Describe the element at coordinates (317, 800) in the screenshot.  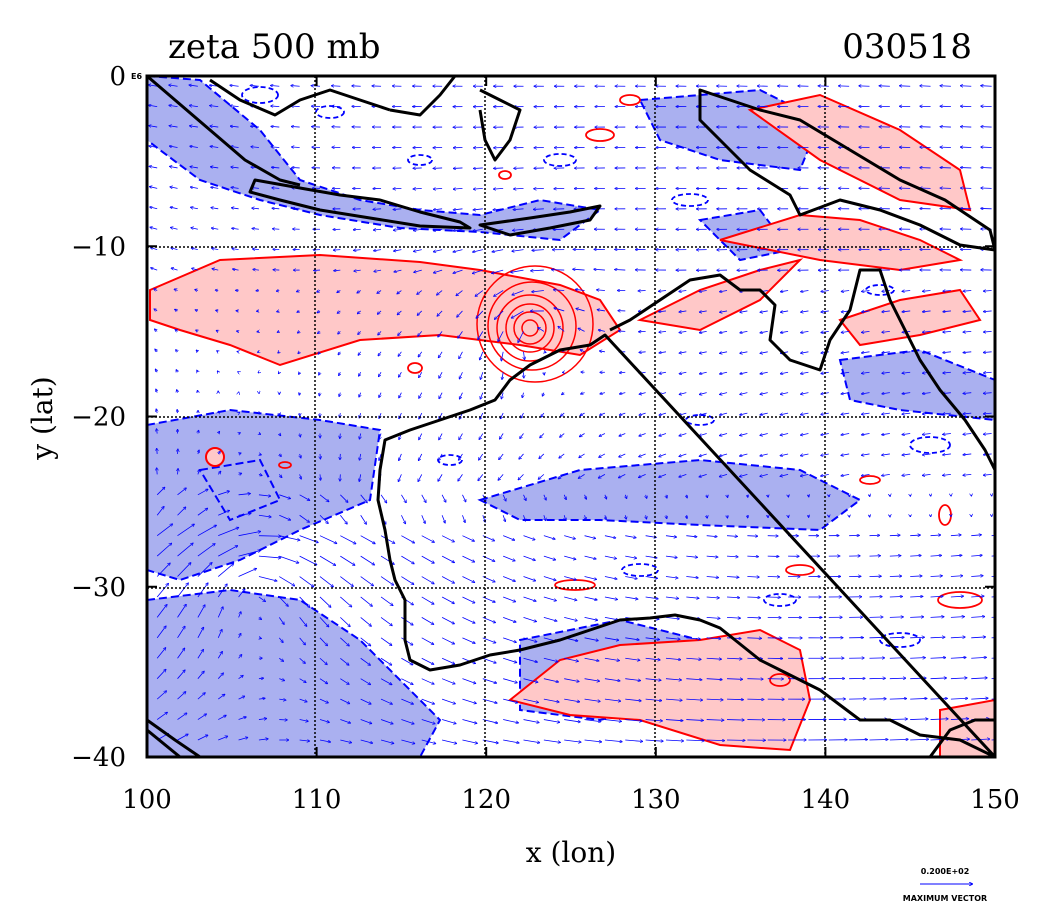
I see `x-tick-label: 110` at that location.